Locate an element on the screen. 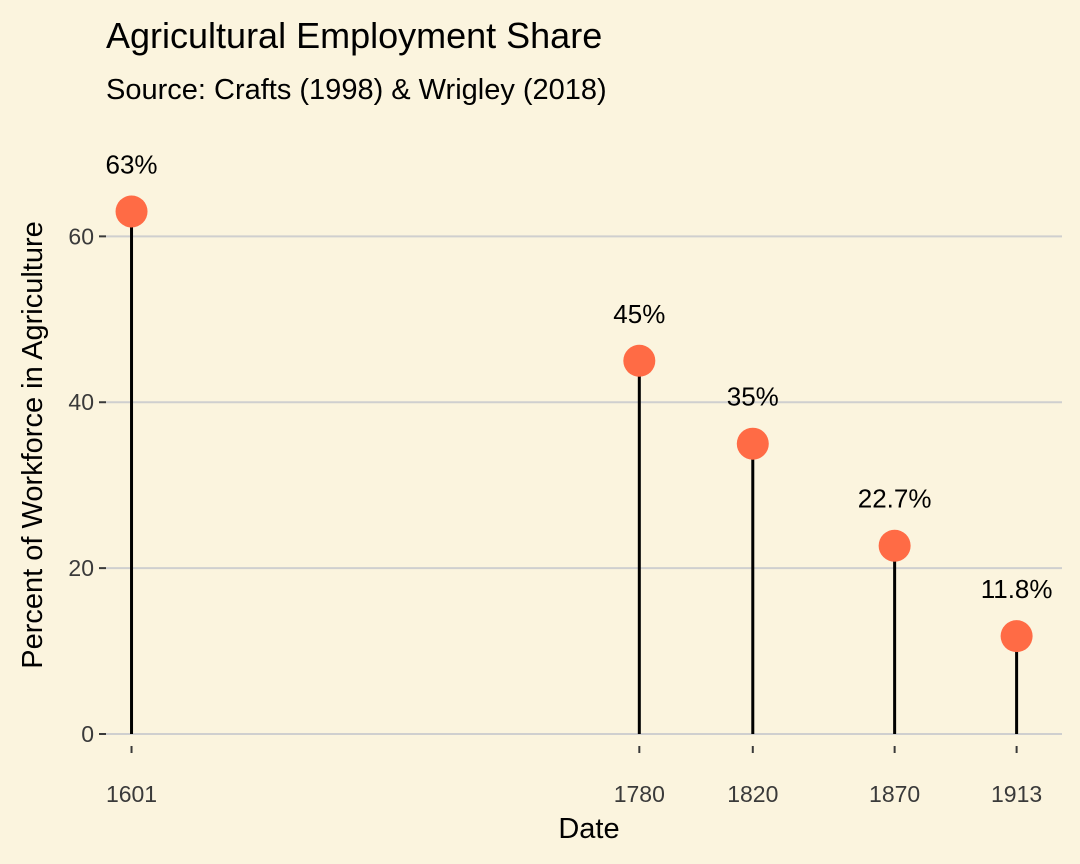  y-tick-label: 20 is located at coordinates (81, 568).